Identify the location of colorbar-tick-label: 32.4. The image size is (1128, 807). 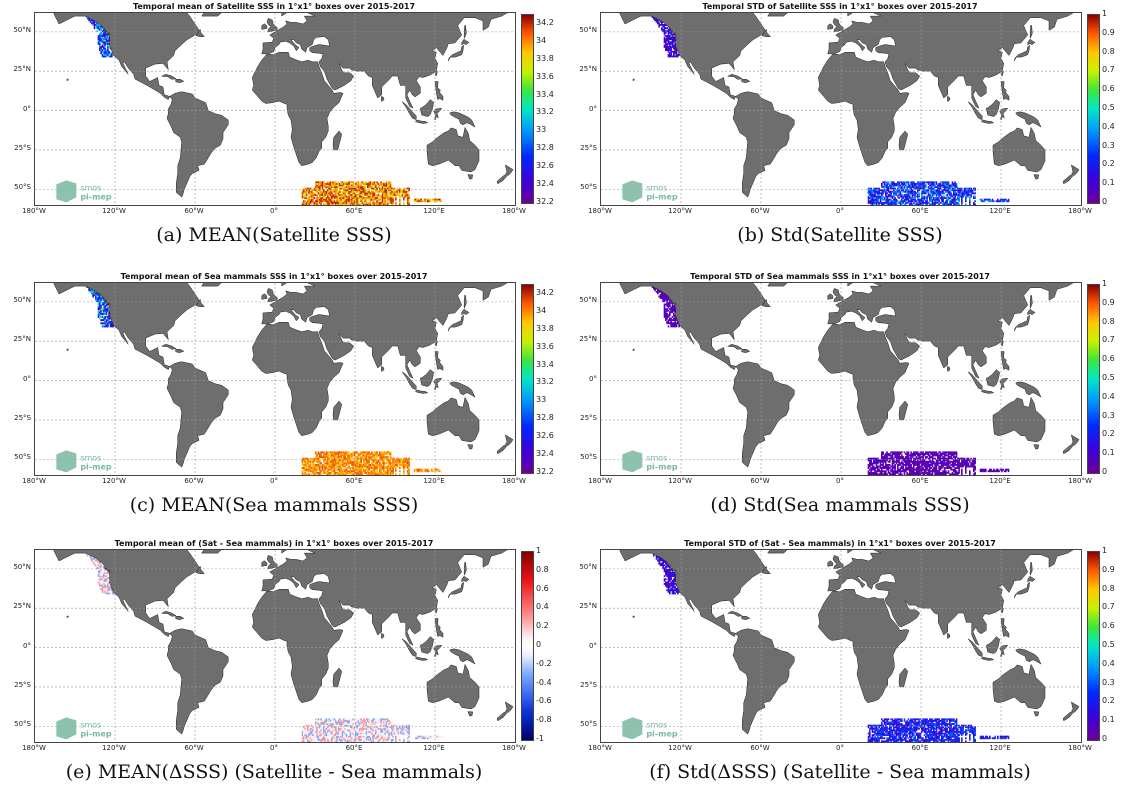
(545, 183).